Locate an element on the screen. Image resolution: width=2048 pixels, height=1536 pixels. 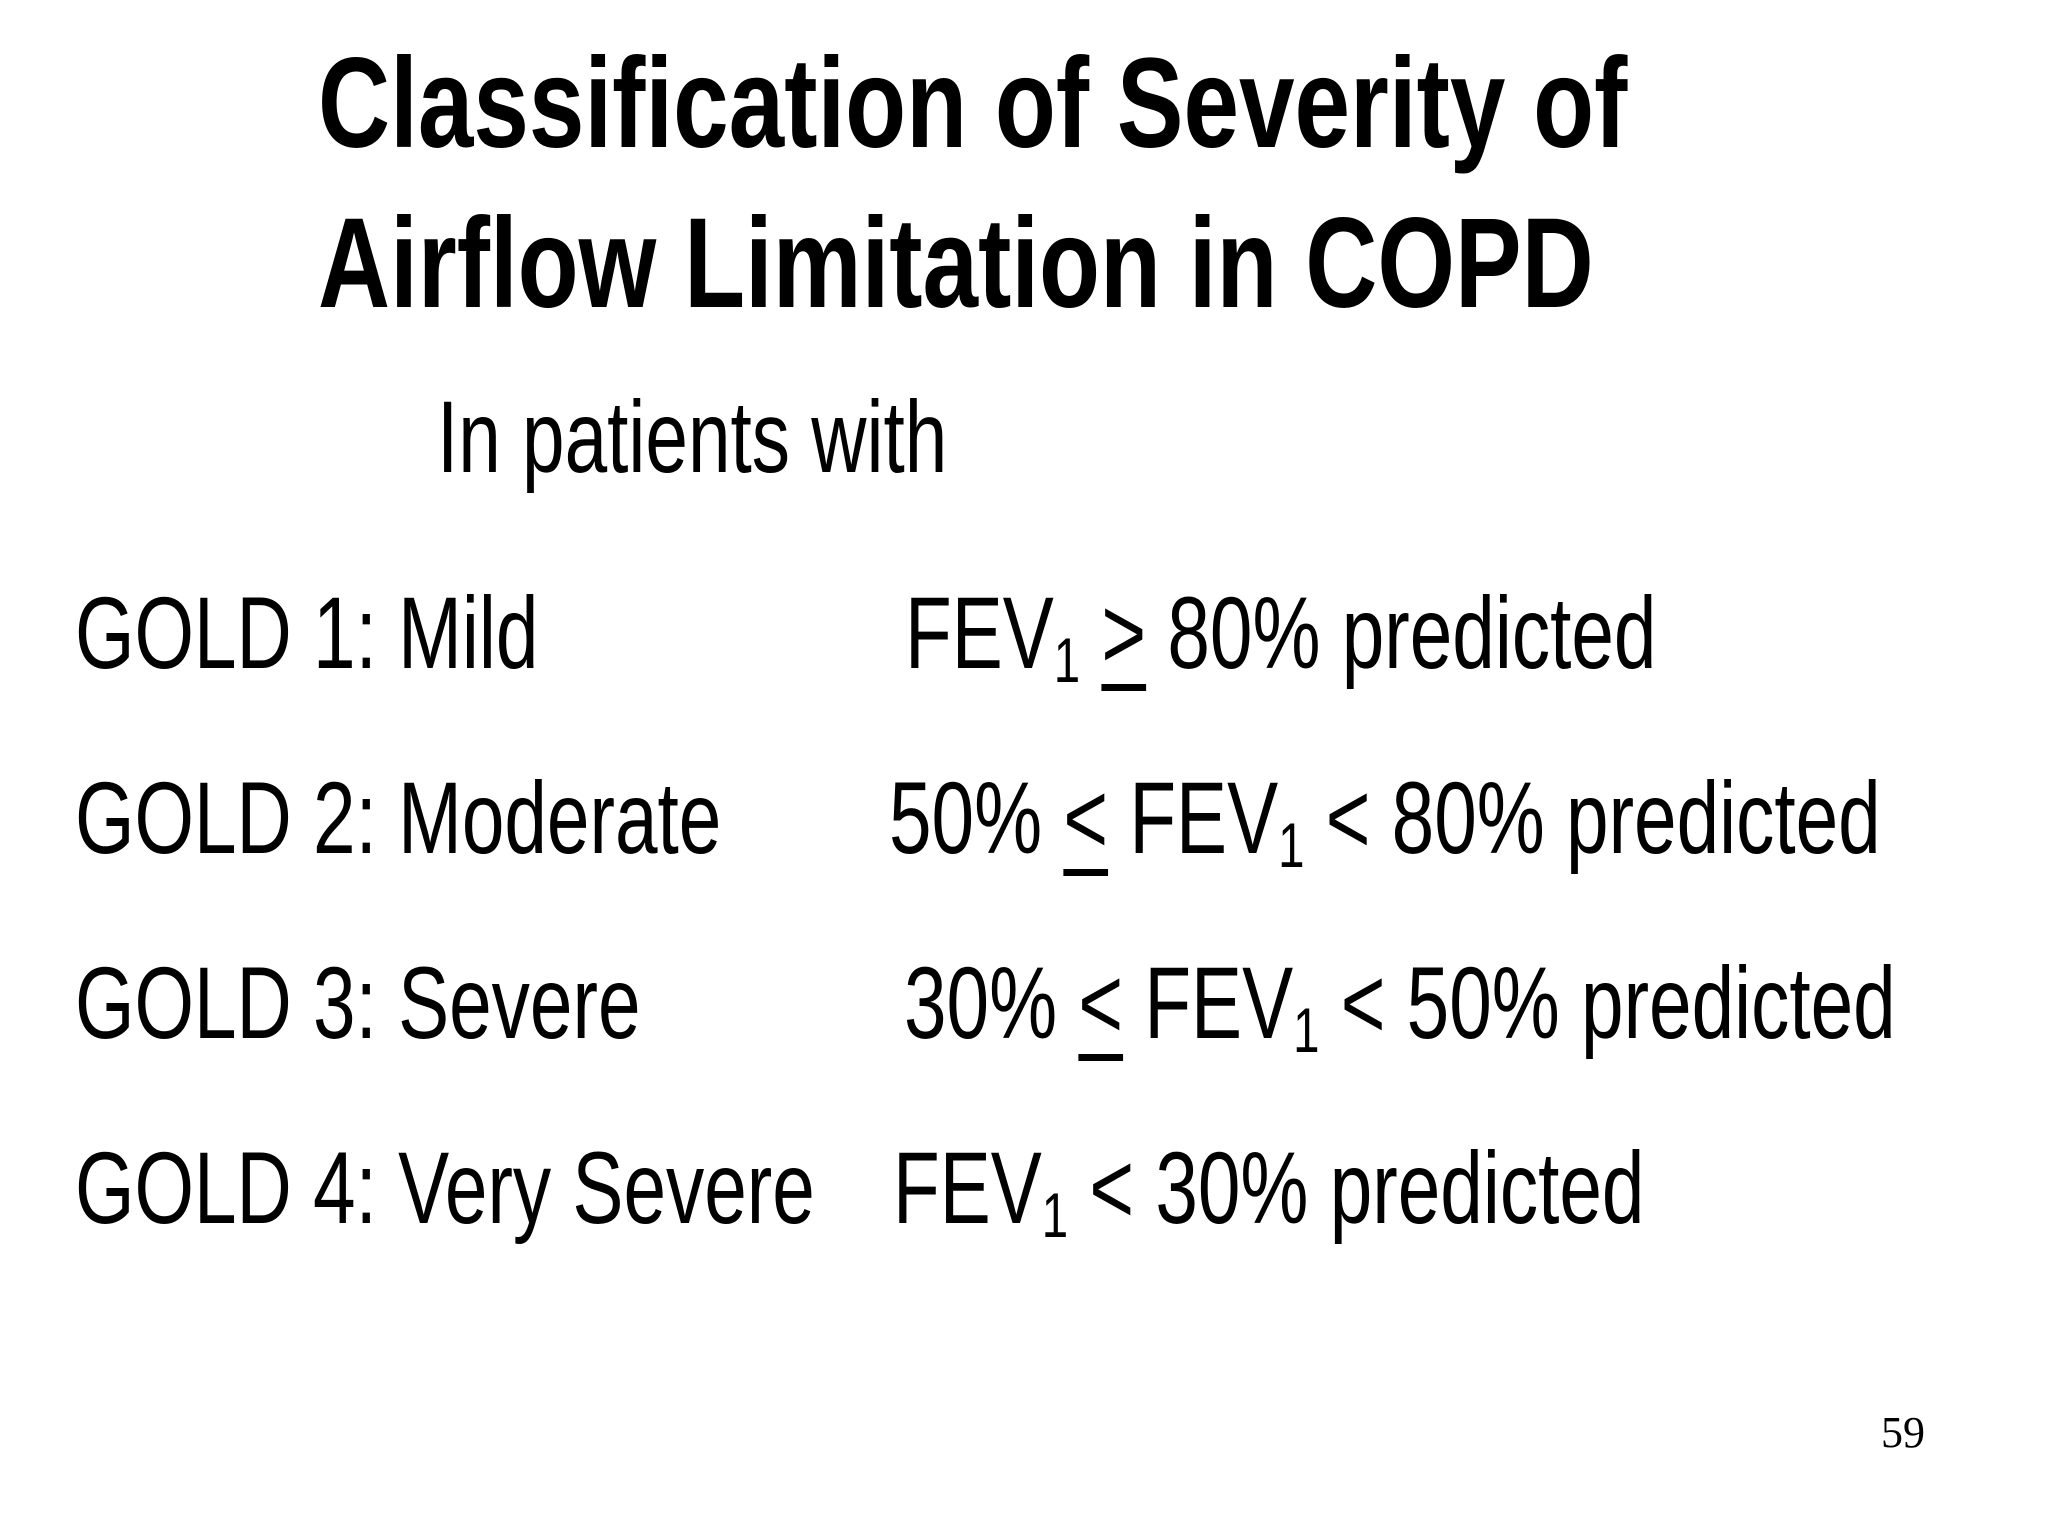
gold-row-criteria: FEV1 < 30% predicted is located at coordinates (1394, 1192).